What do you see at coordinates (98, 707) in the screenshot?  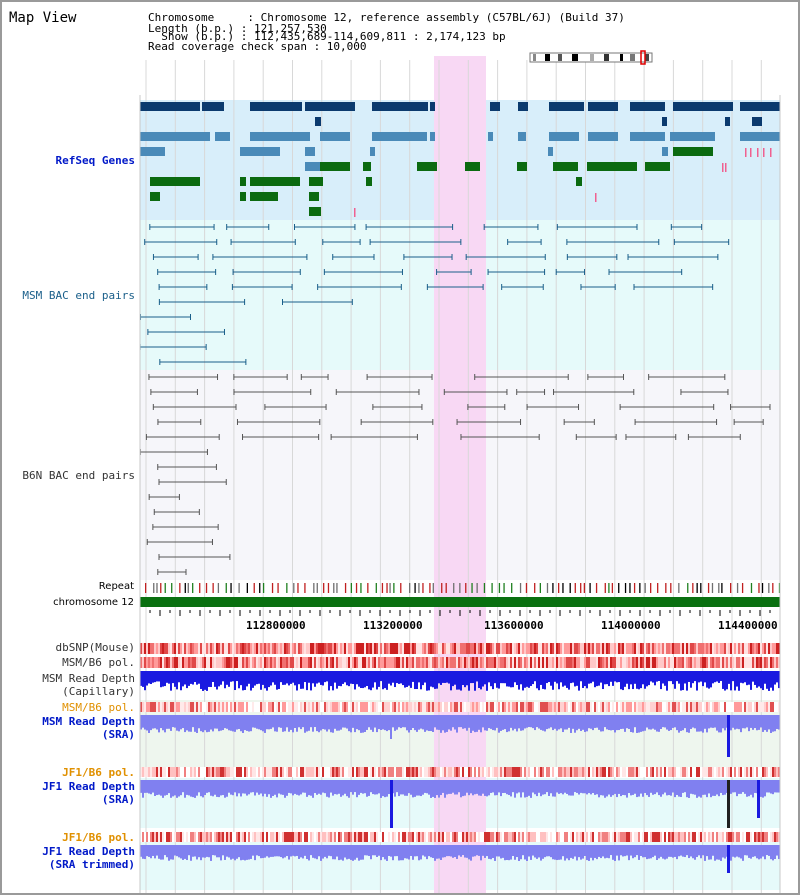 I see `track-label-msm-b6-pol-2: MSM/B6 pol.` at bounding box center [98, 707].